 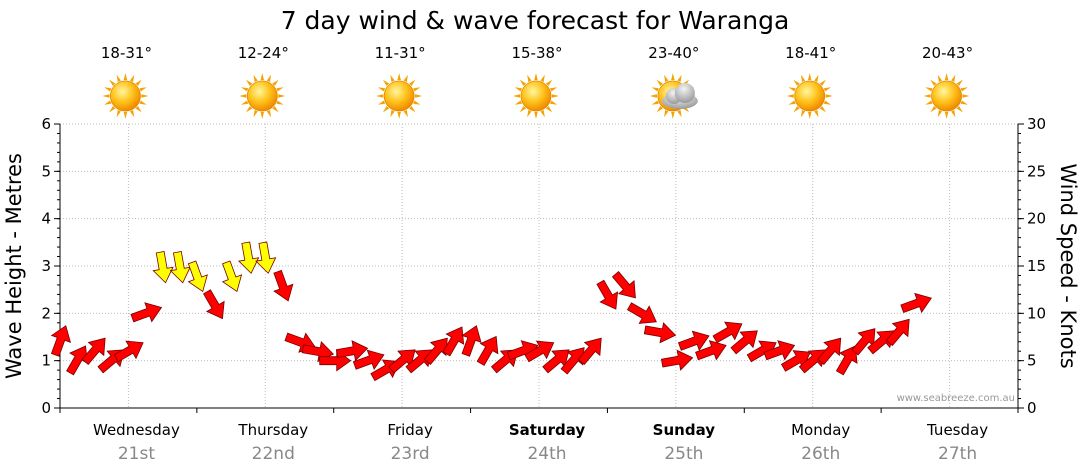 I want to click on day-weather: 11-31°, so click(x=400, y=81).